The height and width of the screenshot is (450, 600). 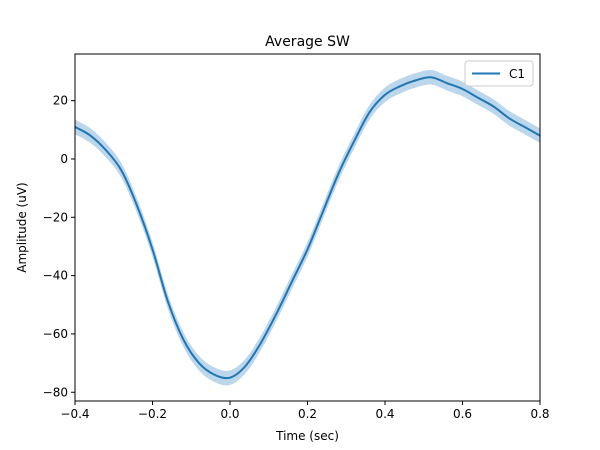 I want to click on legend-label: C1, so click(x=517, y=74).